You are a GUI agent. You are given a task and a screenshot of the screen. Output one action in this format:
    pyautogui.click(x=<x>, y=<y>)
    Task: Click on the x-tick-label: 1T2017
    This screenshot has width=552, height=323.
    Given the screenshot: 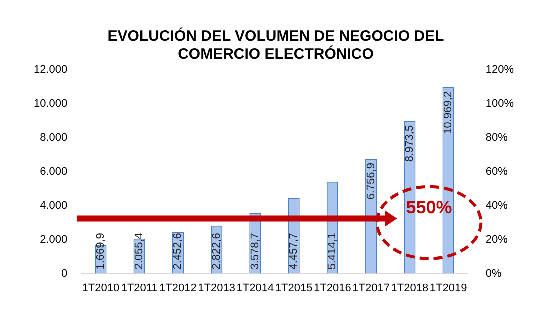 What is the action you would take?
    pyautogui.click(x=371, y=288)
    